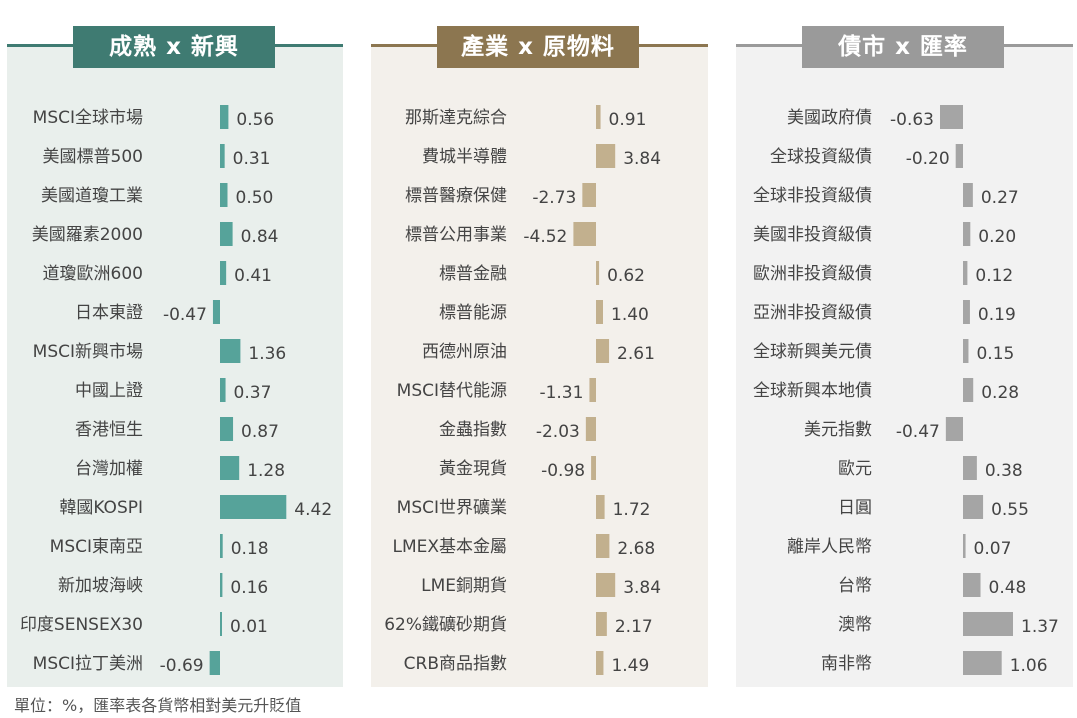 The height and width of the screenshot is (718, 1077). Describe the element at coordinates (855, 469) in the screenshot. I see `category-label: 歐元` at that location.